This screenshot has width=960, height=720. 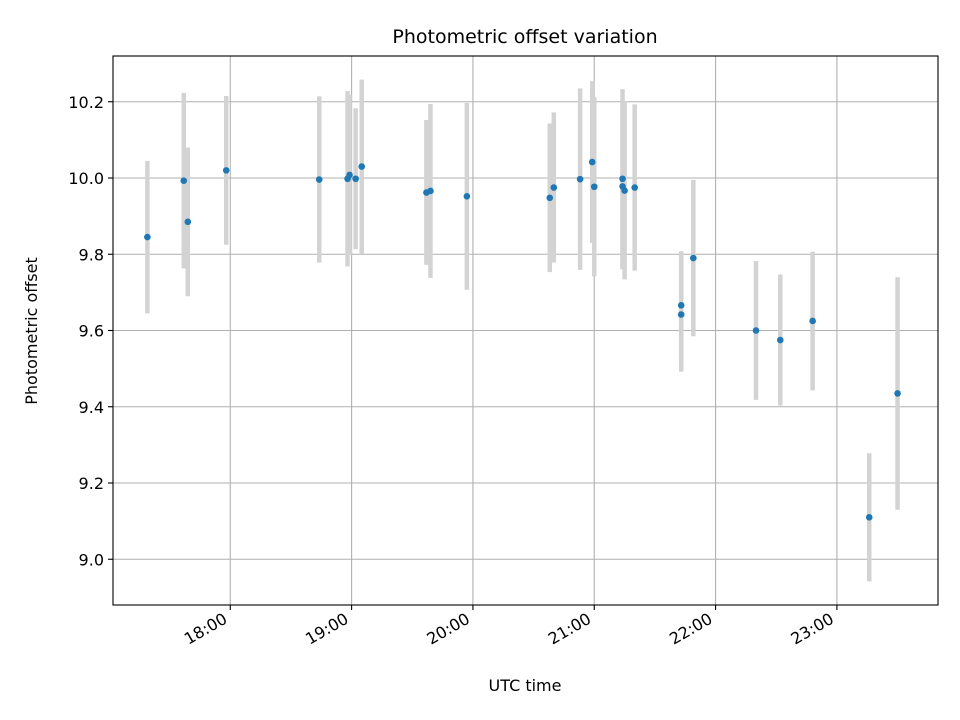 I want to click on y-tick-label: 9.8, so click(x=91, y=254).